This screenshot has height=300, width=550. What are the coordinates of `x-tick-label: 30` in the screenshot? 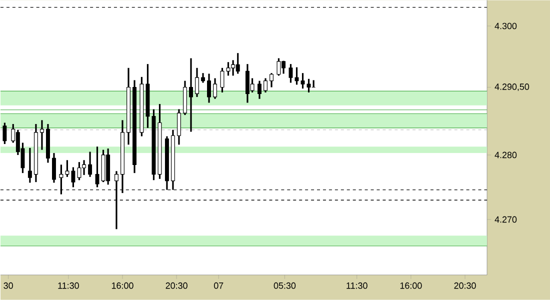 It's located at (8, 285).